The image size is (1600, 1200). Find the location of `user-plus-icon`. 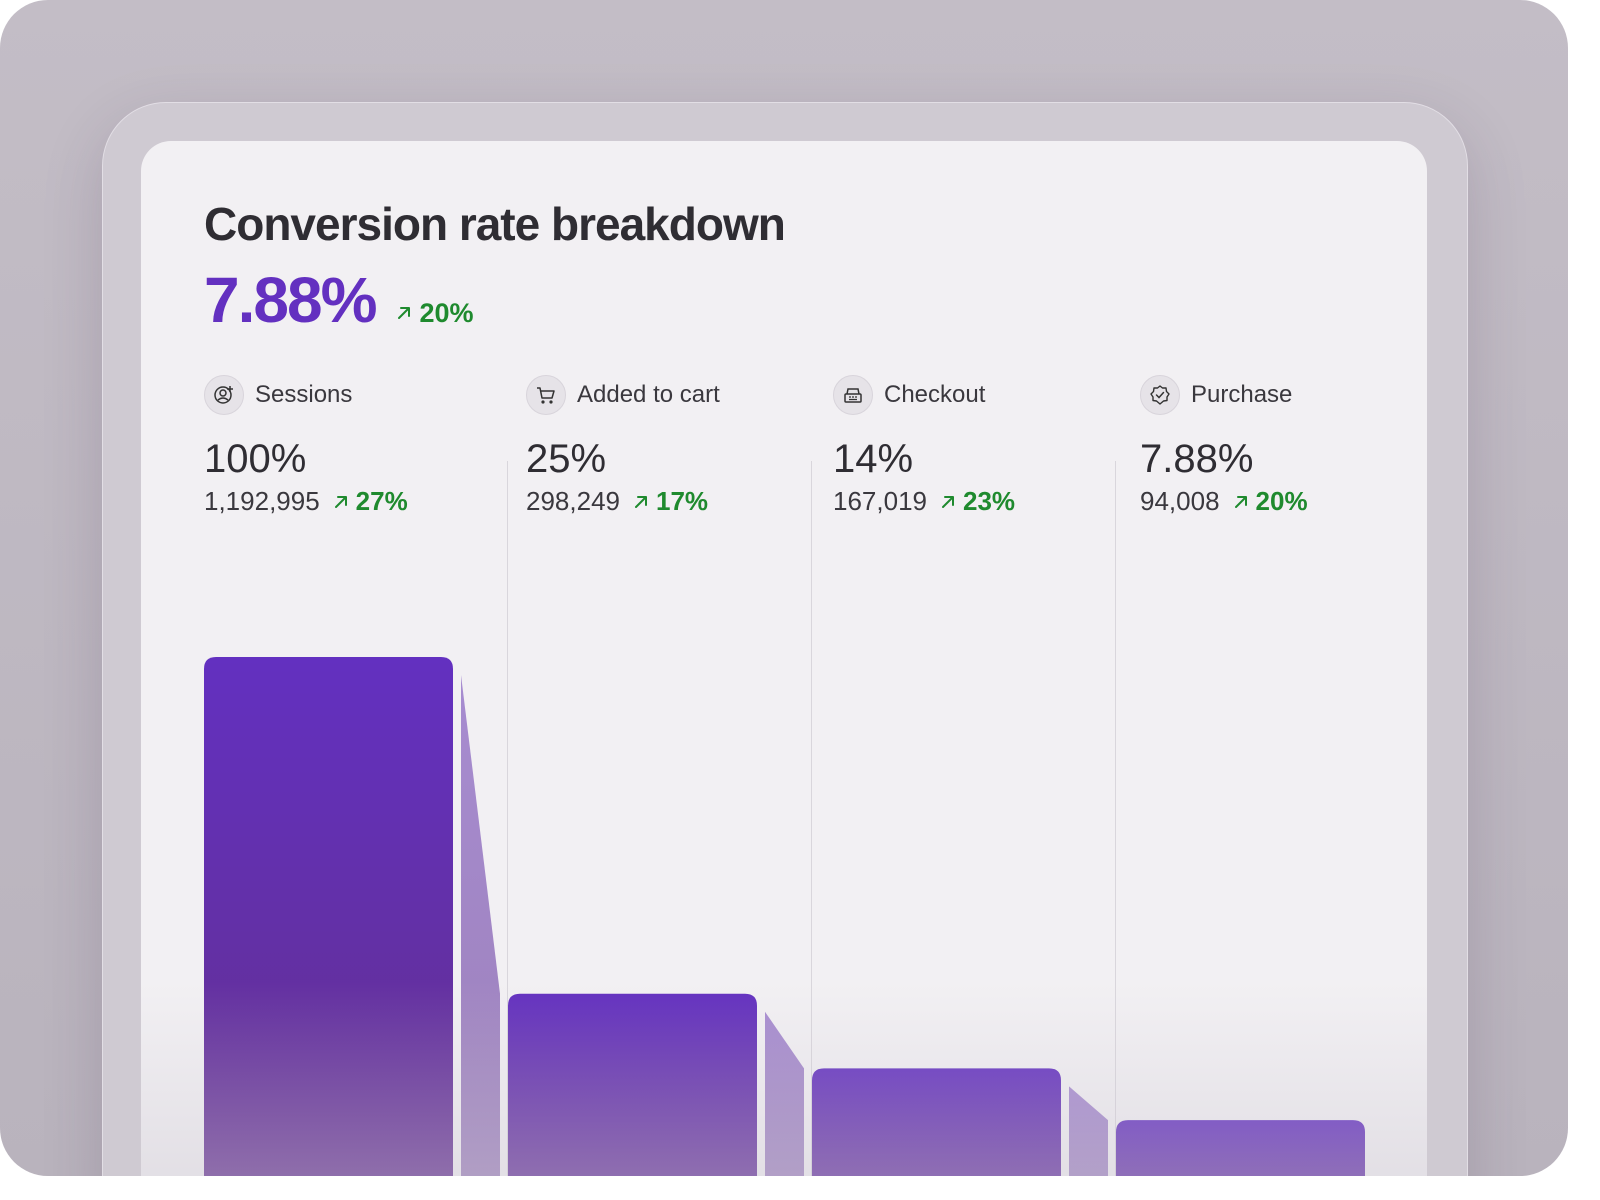

user-plus-icon is located at coordinates (224, 395).